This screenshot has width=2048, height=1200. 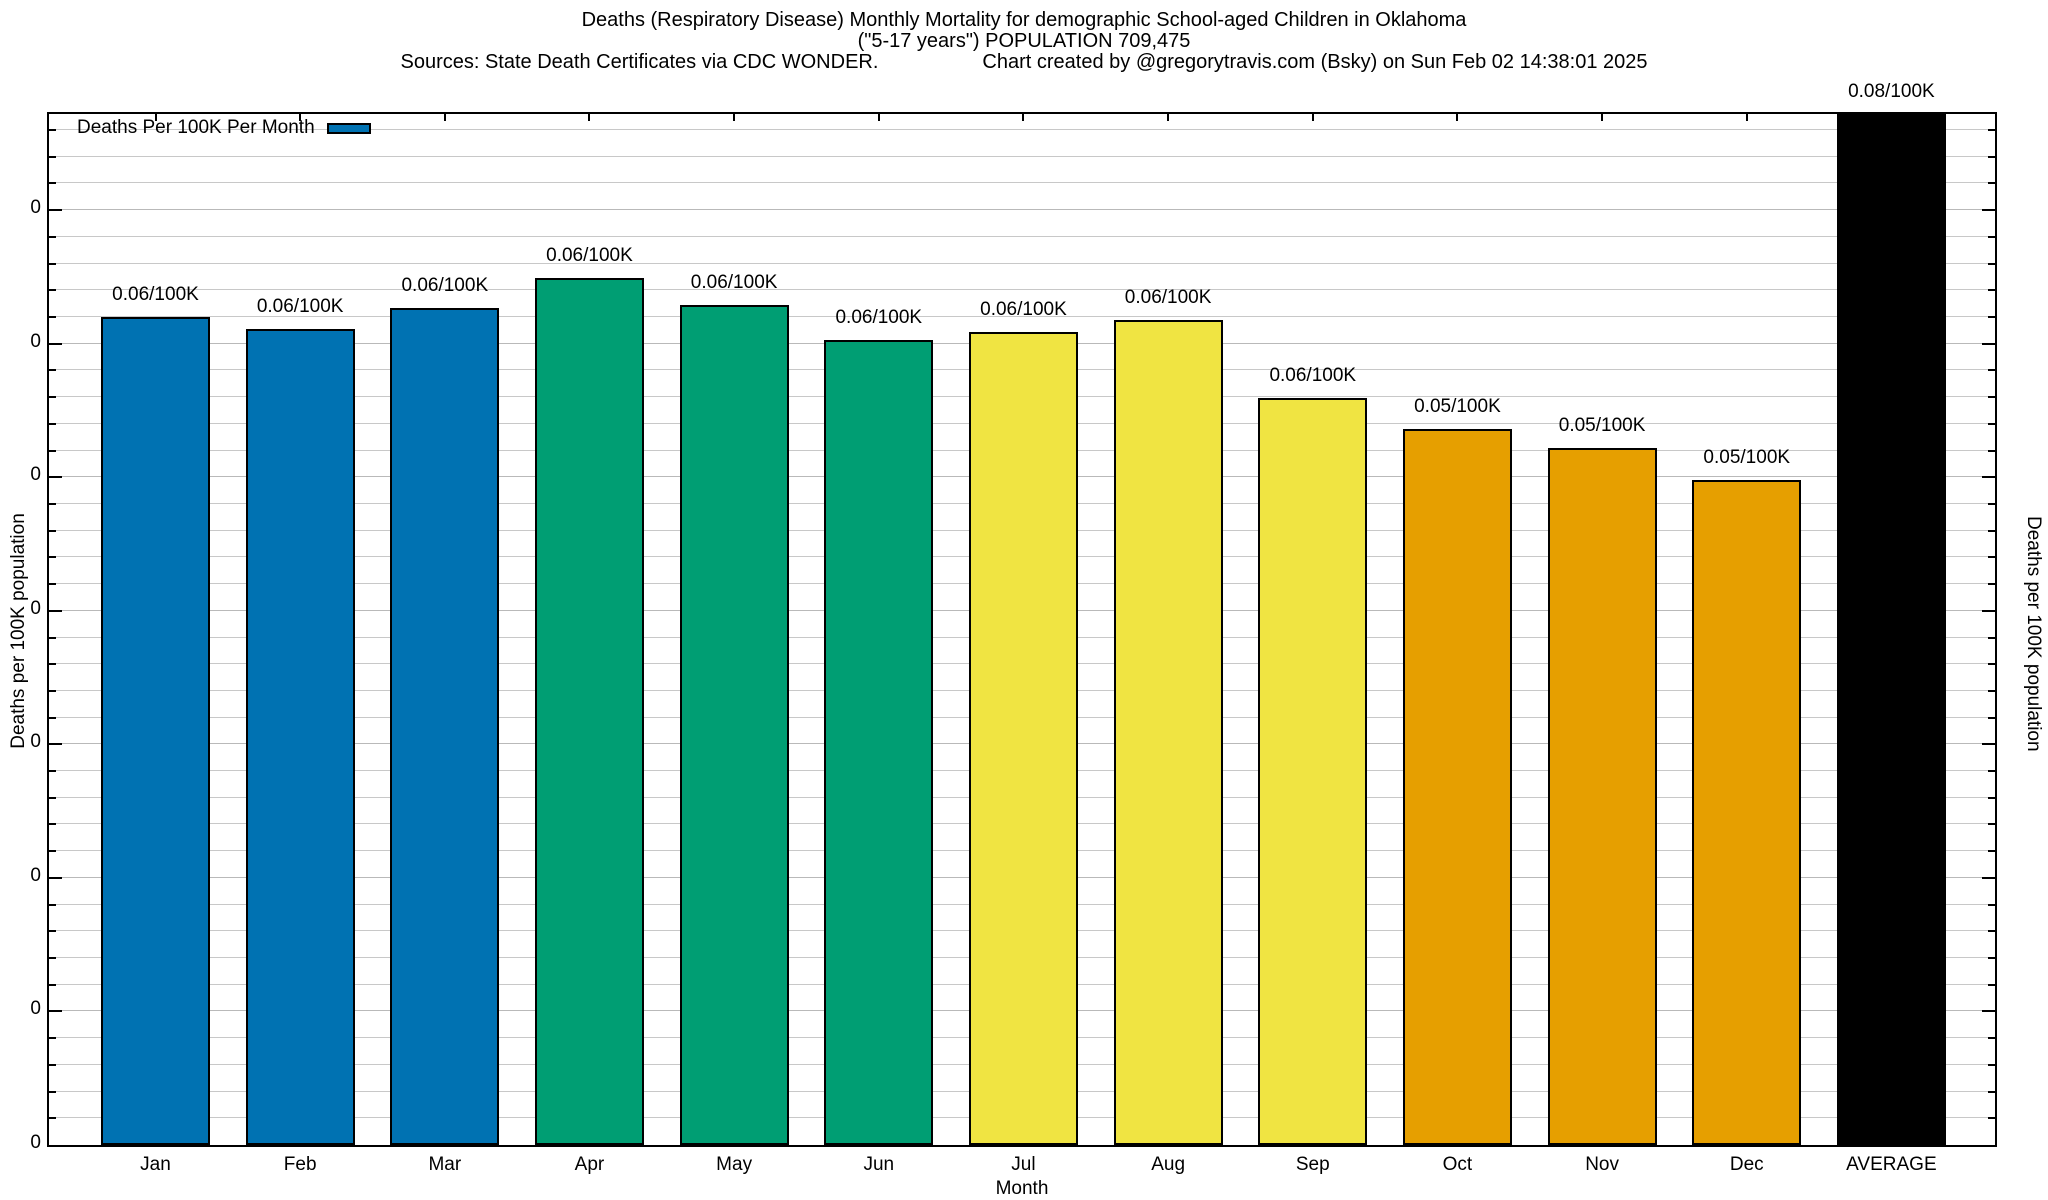 What do you see at coordinates (445, 1164) in the screenshot?
I see `x-category-label-mar: Mar` at bounding box center [445, 1164].